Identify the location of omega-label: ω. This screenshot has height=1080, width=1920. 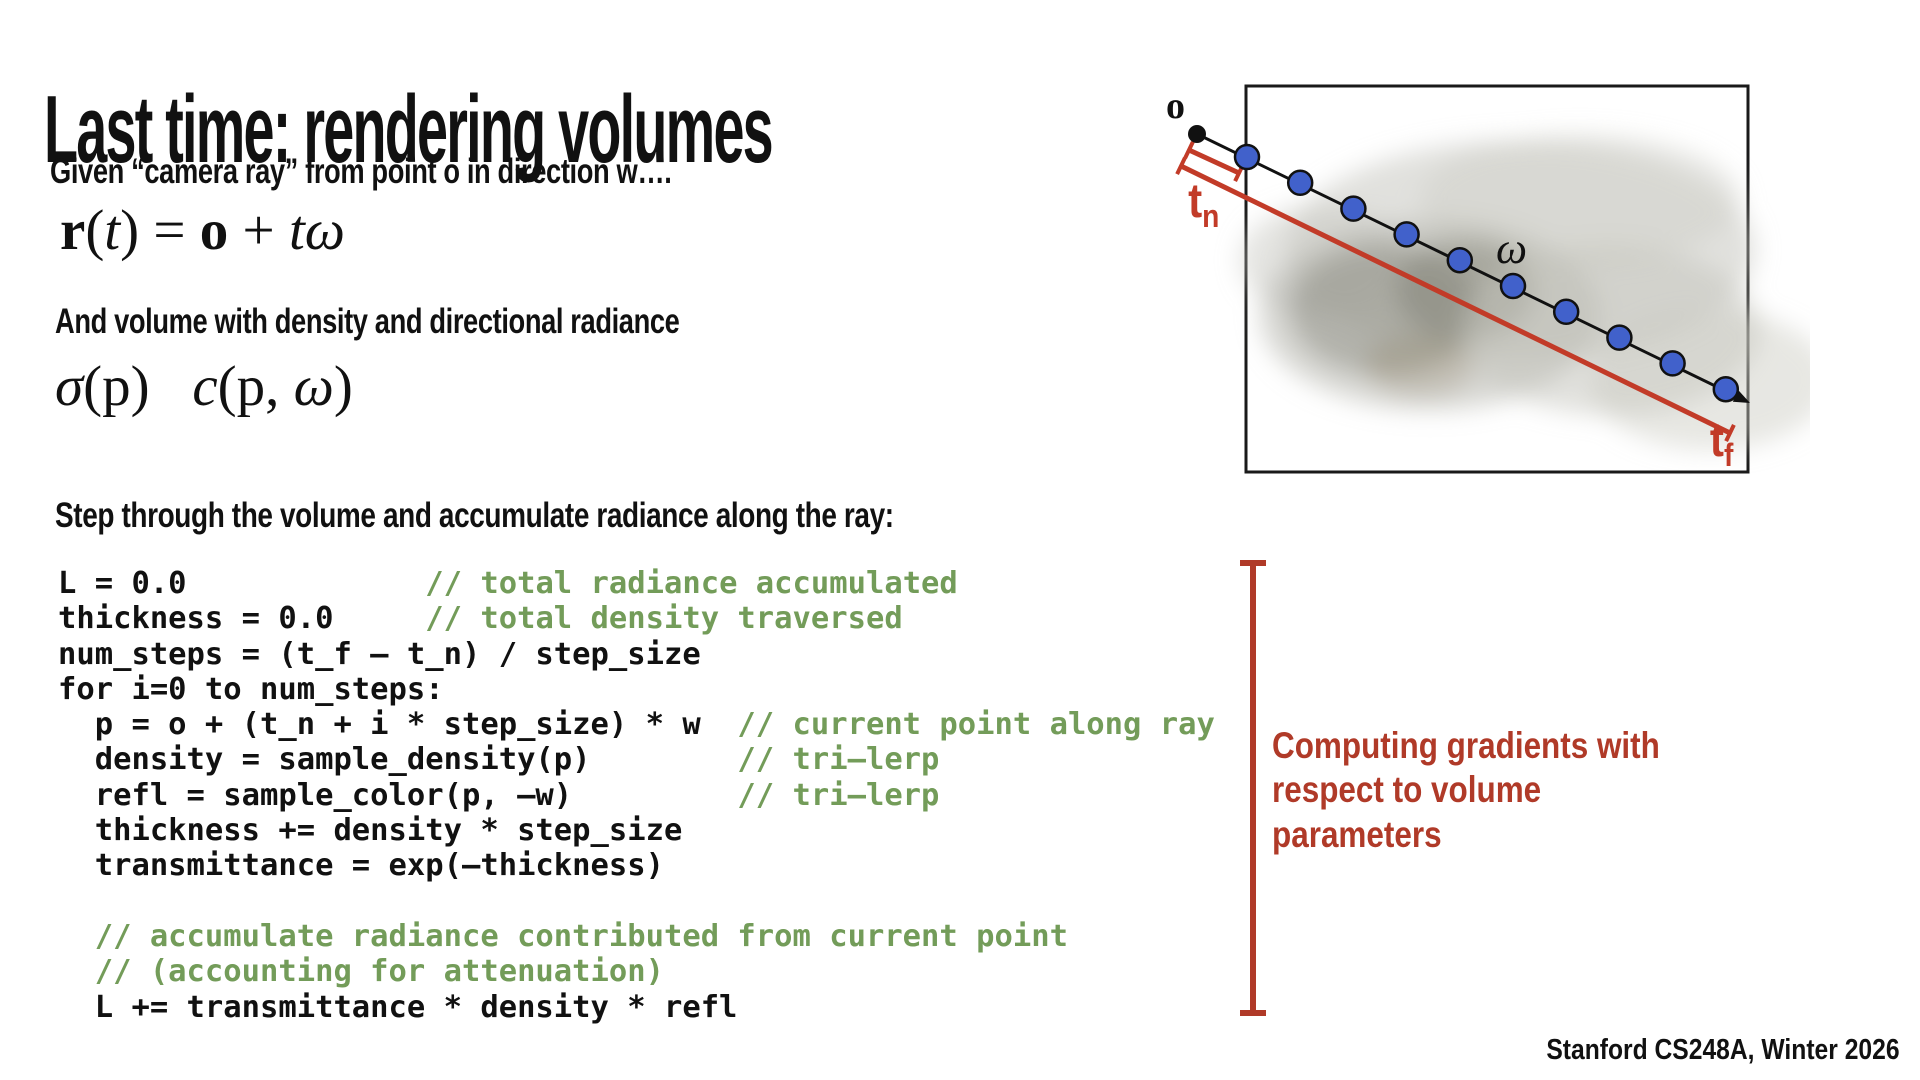
(1511, 248).